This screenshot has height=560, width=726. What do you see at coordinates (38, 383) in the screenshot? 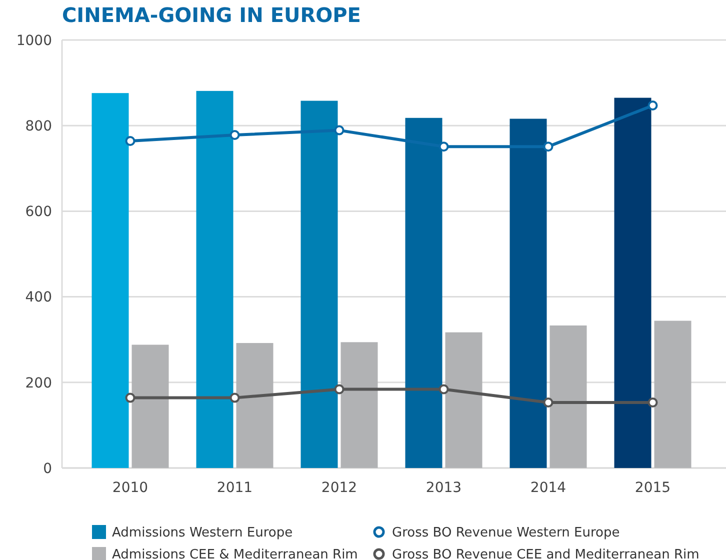
I see `y-tick-label: 200` at bounding box center [38, 383].